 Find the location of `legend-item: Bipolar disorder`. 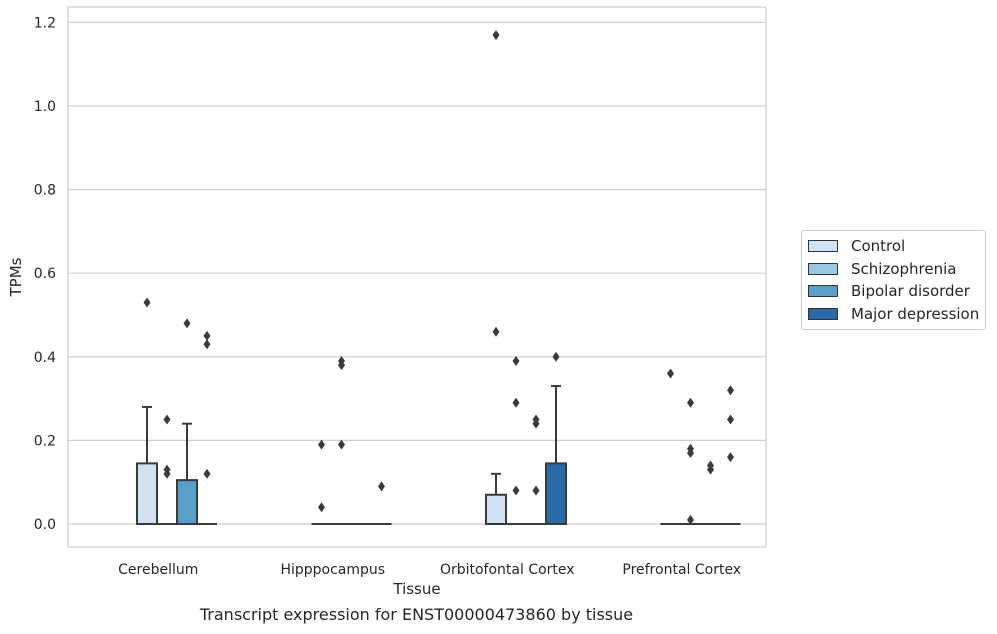

legend-item: Bipolar disorder is located at coordinates (893, 291).